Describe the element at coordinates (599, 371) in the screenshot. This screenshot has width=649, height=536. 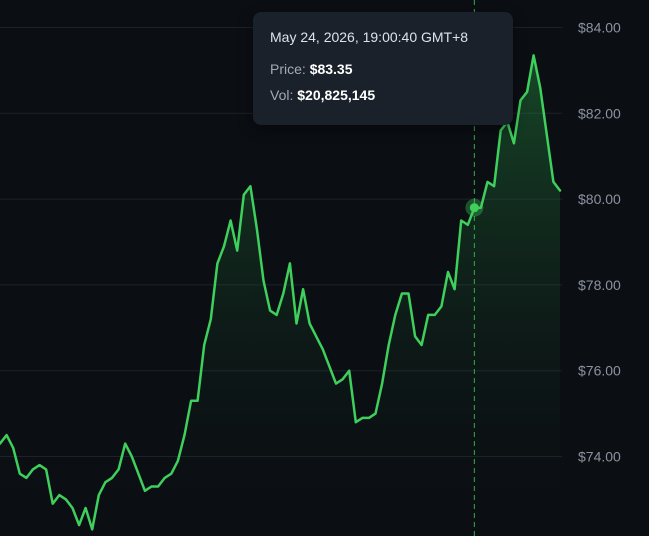
I see `y-tick-label: $76.00` at that location.